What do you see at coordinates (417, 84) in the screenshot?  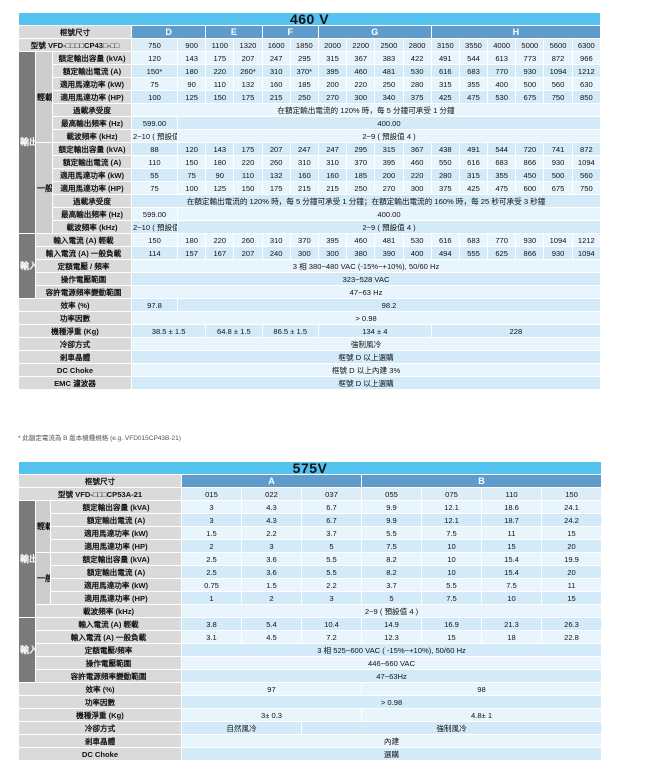 I see `spec-value: 280` at bounding box center [417, 84].